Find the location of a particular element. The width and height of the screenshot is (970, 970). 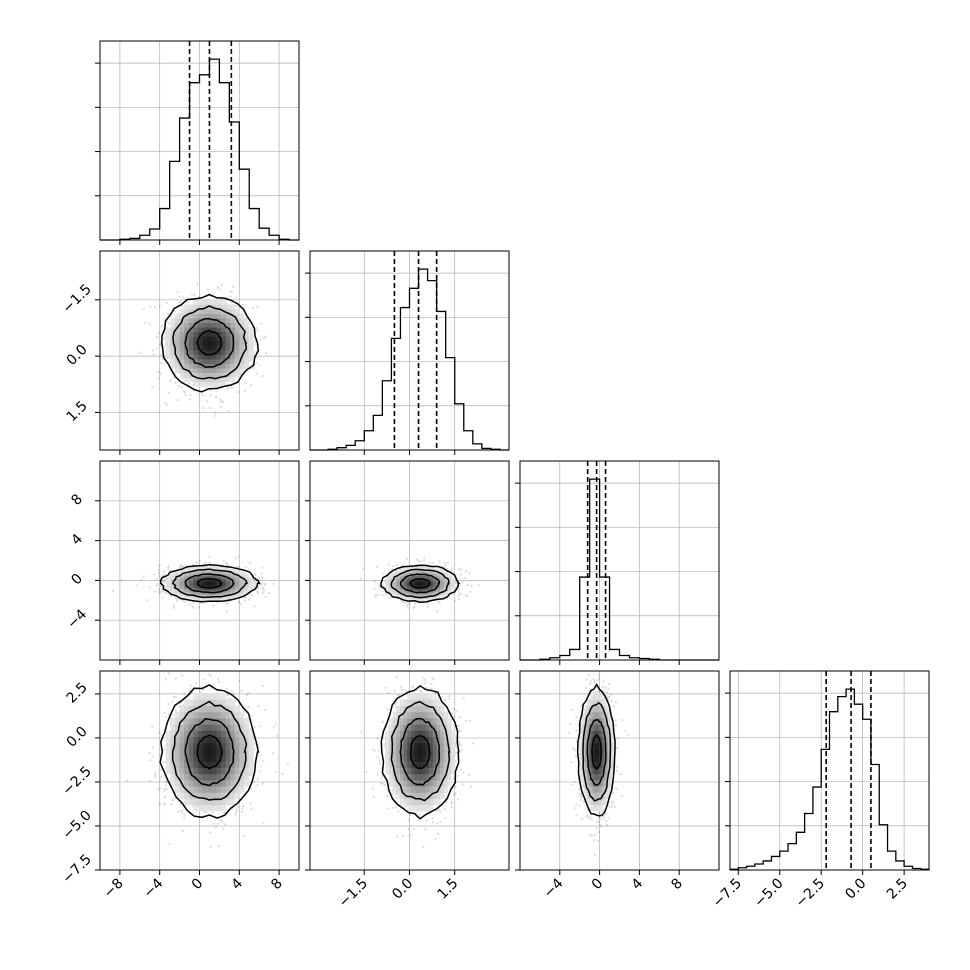

panel-frame is located at coordinates (409, 560).